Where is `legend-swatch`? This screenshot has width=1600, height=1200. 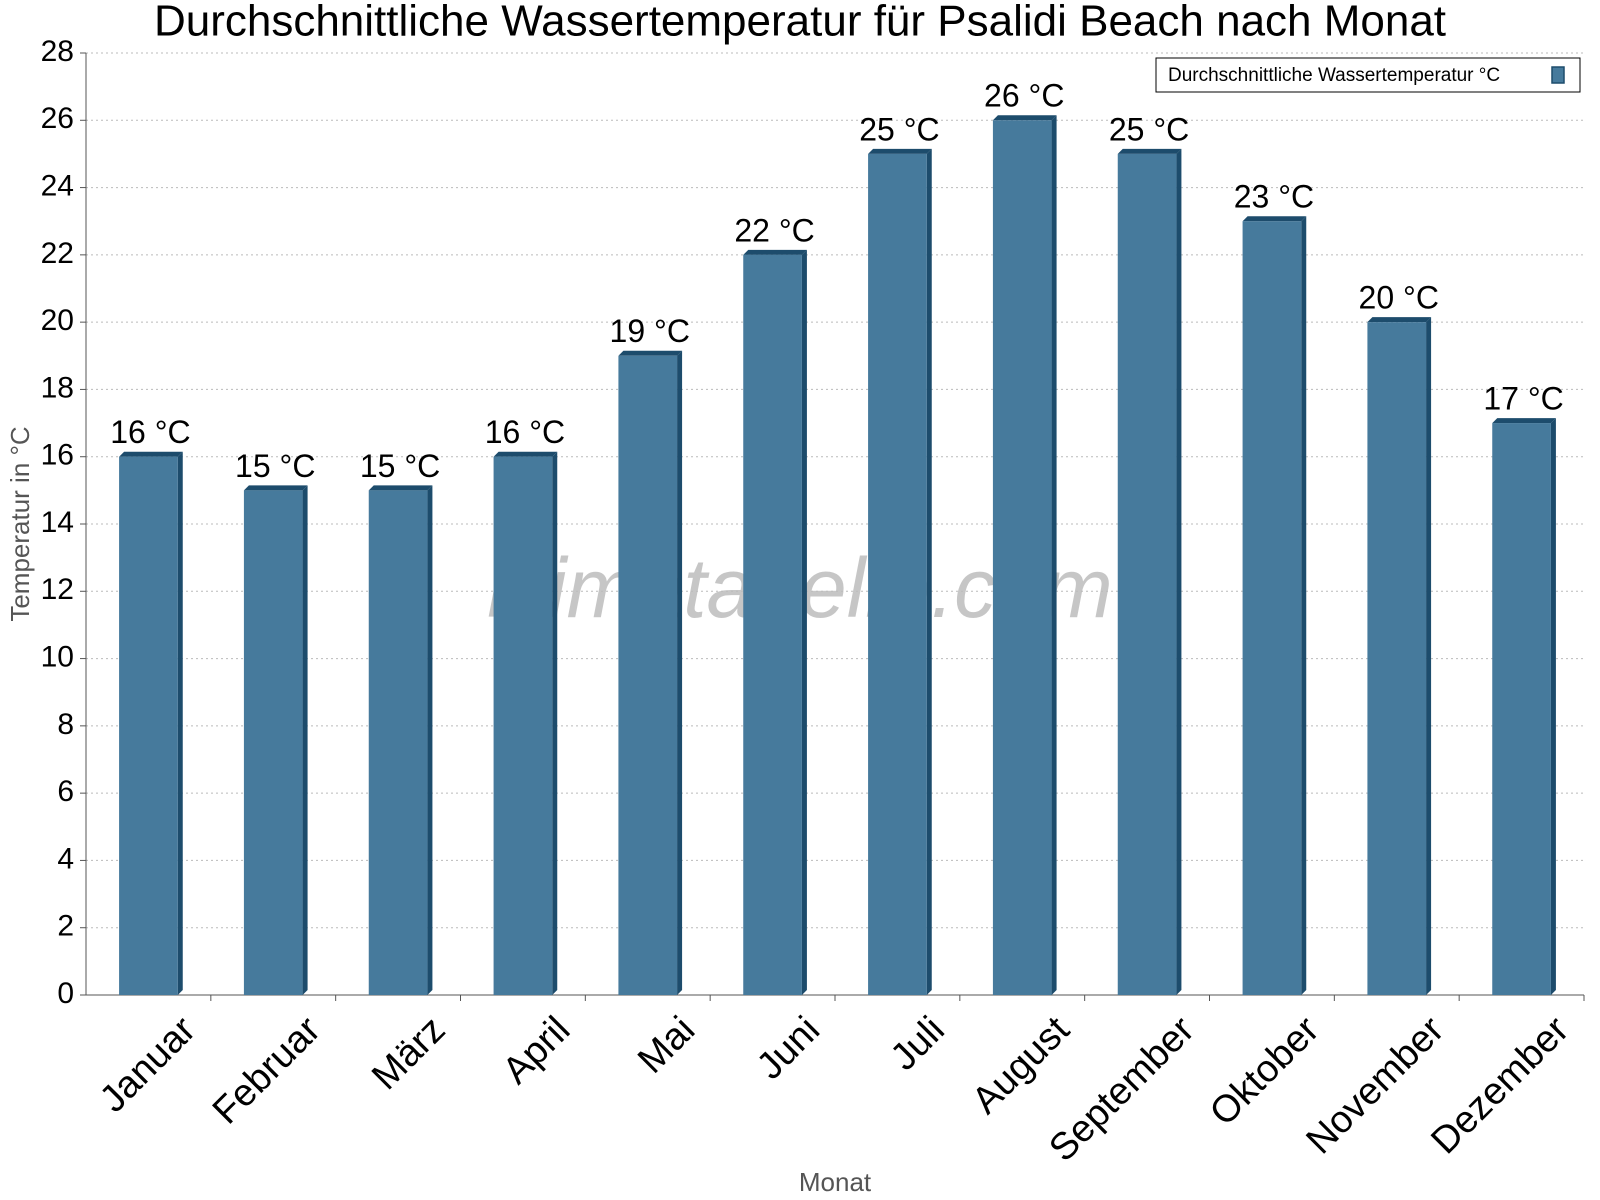
legend-swatch is located at coordinates (1558, 75).